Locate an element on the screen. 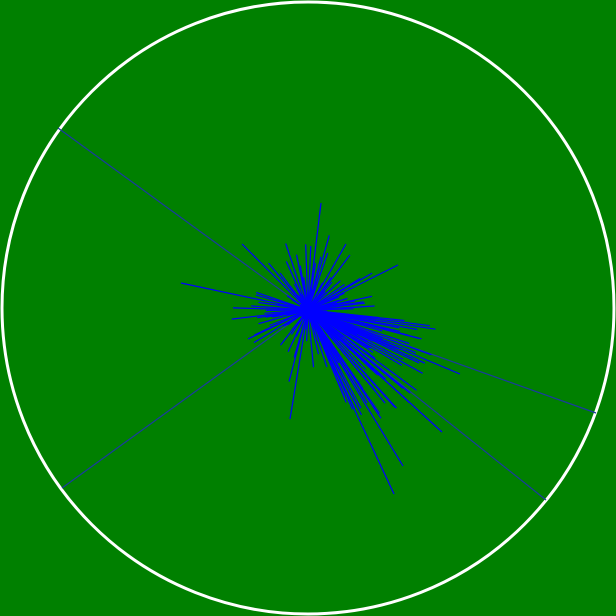  center-cluster is located at coordinates (308, 310).